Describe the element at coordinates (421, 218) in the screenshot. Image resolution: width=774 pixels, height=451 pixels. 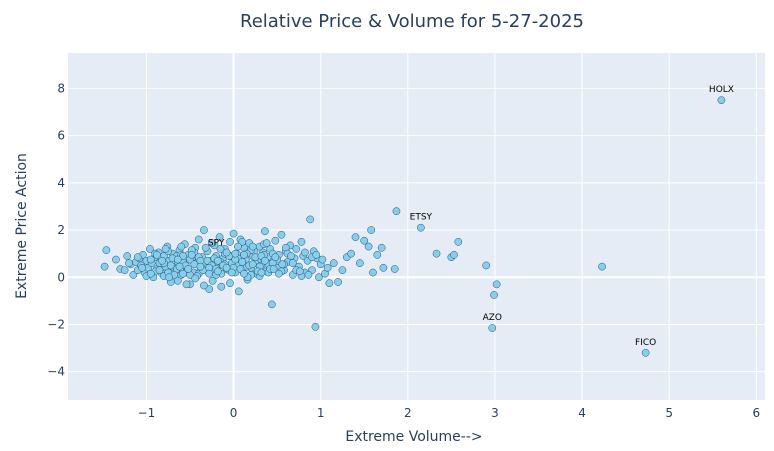
I see `annotation-label: ETSY` at that location.